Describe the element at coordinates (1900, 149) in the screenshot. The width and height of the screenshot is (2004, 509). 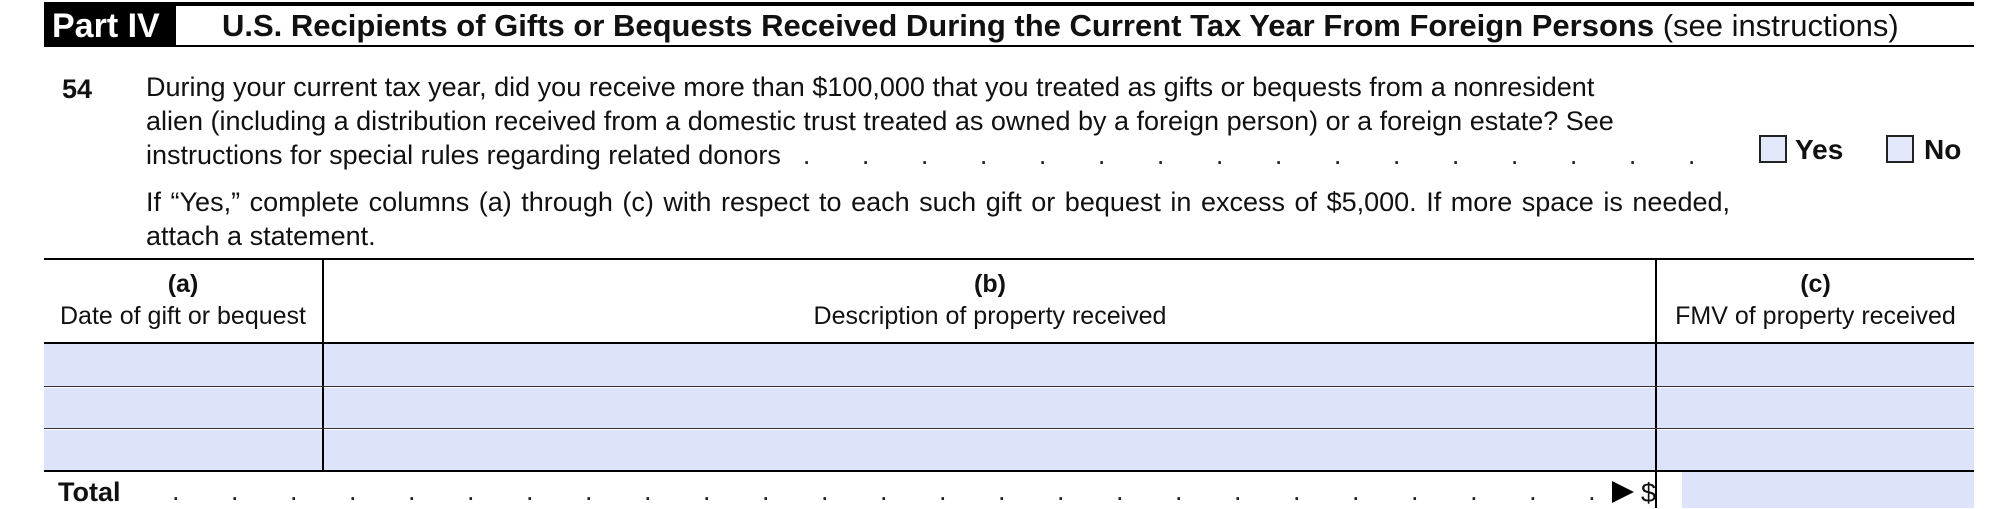
I see `no-checkbox` at that location.